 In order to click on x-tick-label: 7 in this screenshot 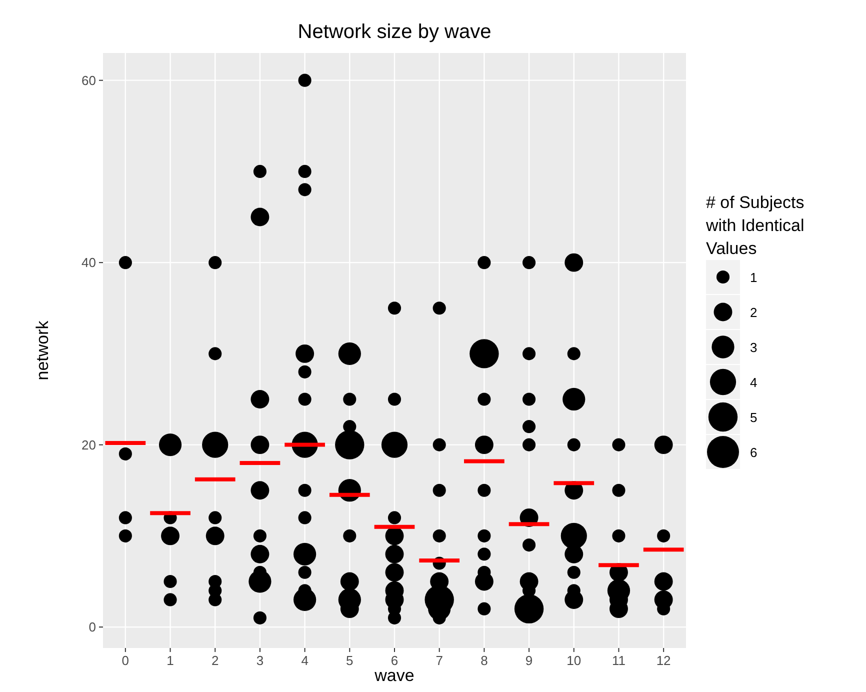, I will do `click(439, 660)`.